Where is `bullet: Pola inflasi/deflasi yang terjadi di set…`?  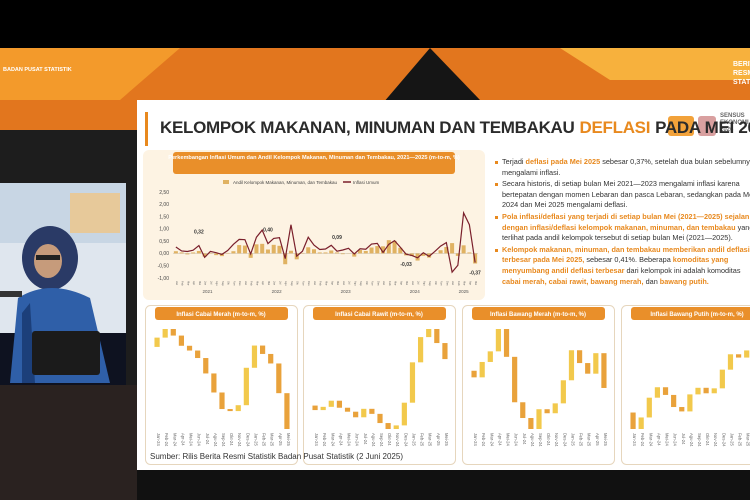
bullet: Pola inflasi/deflasi yang terjadi di set… is located at coordinates (622, 228).